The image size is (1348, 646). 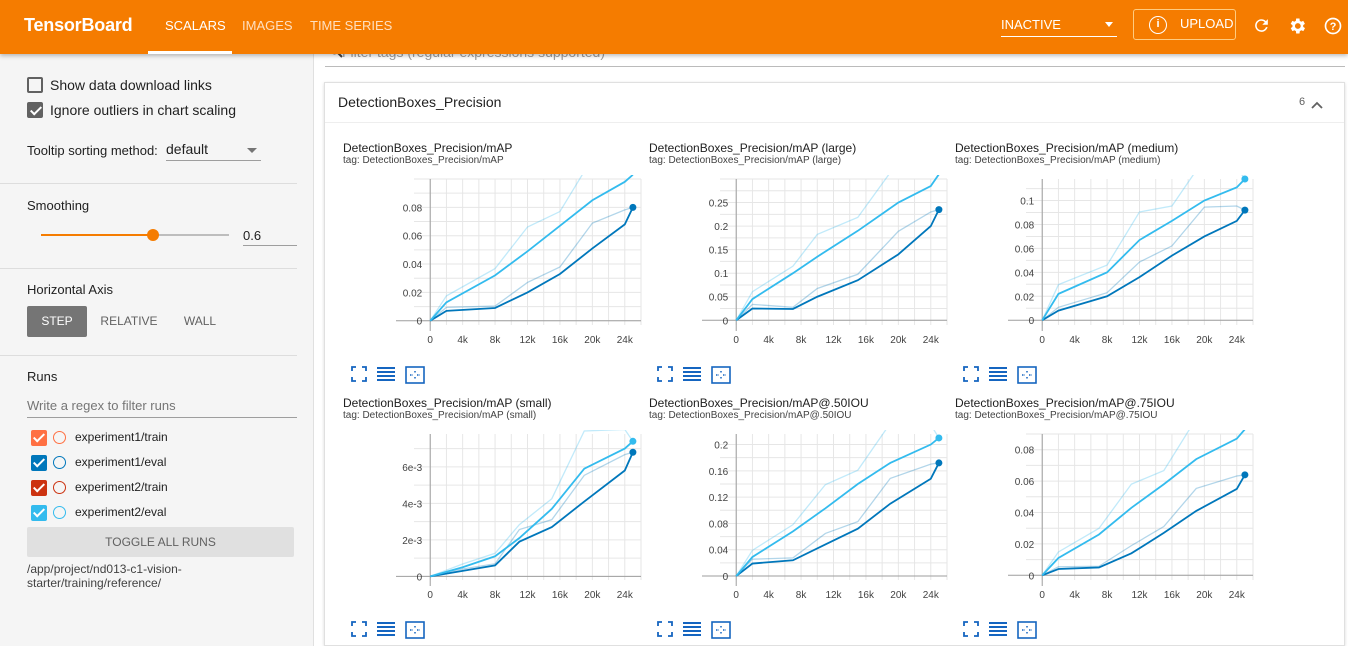 I want to click on chart-plot: 0 4k 8k 12k 16k 20k 24k 0 0.02 0.04 0.06 0.08 0.1, so click(x=1105, y=264).